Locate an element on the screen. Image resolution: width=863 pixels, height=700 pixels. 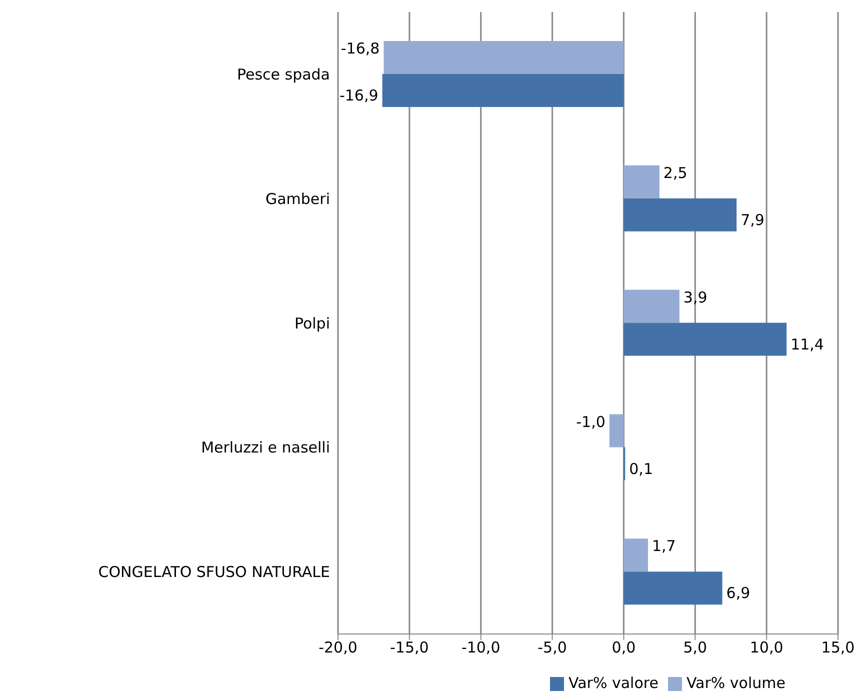
legend-label: Var% volume is located at coordinates (736, 683).